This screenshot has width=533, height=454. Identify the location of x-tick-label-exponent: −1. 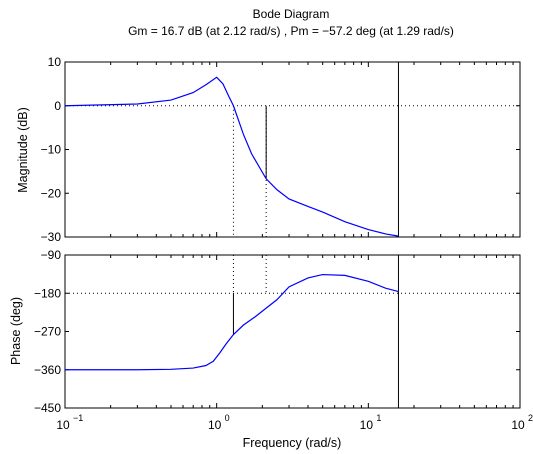
(78, 418).